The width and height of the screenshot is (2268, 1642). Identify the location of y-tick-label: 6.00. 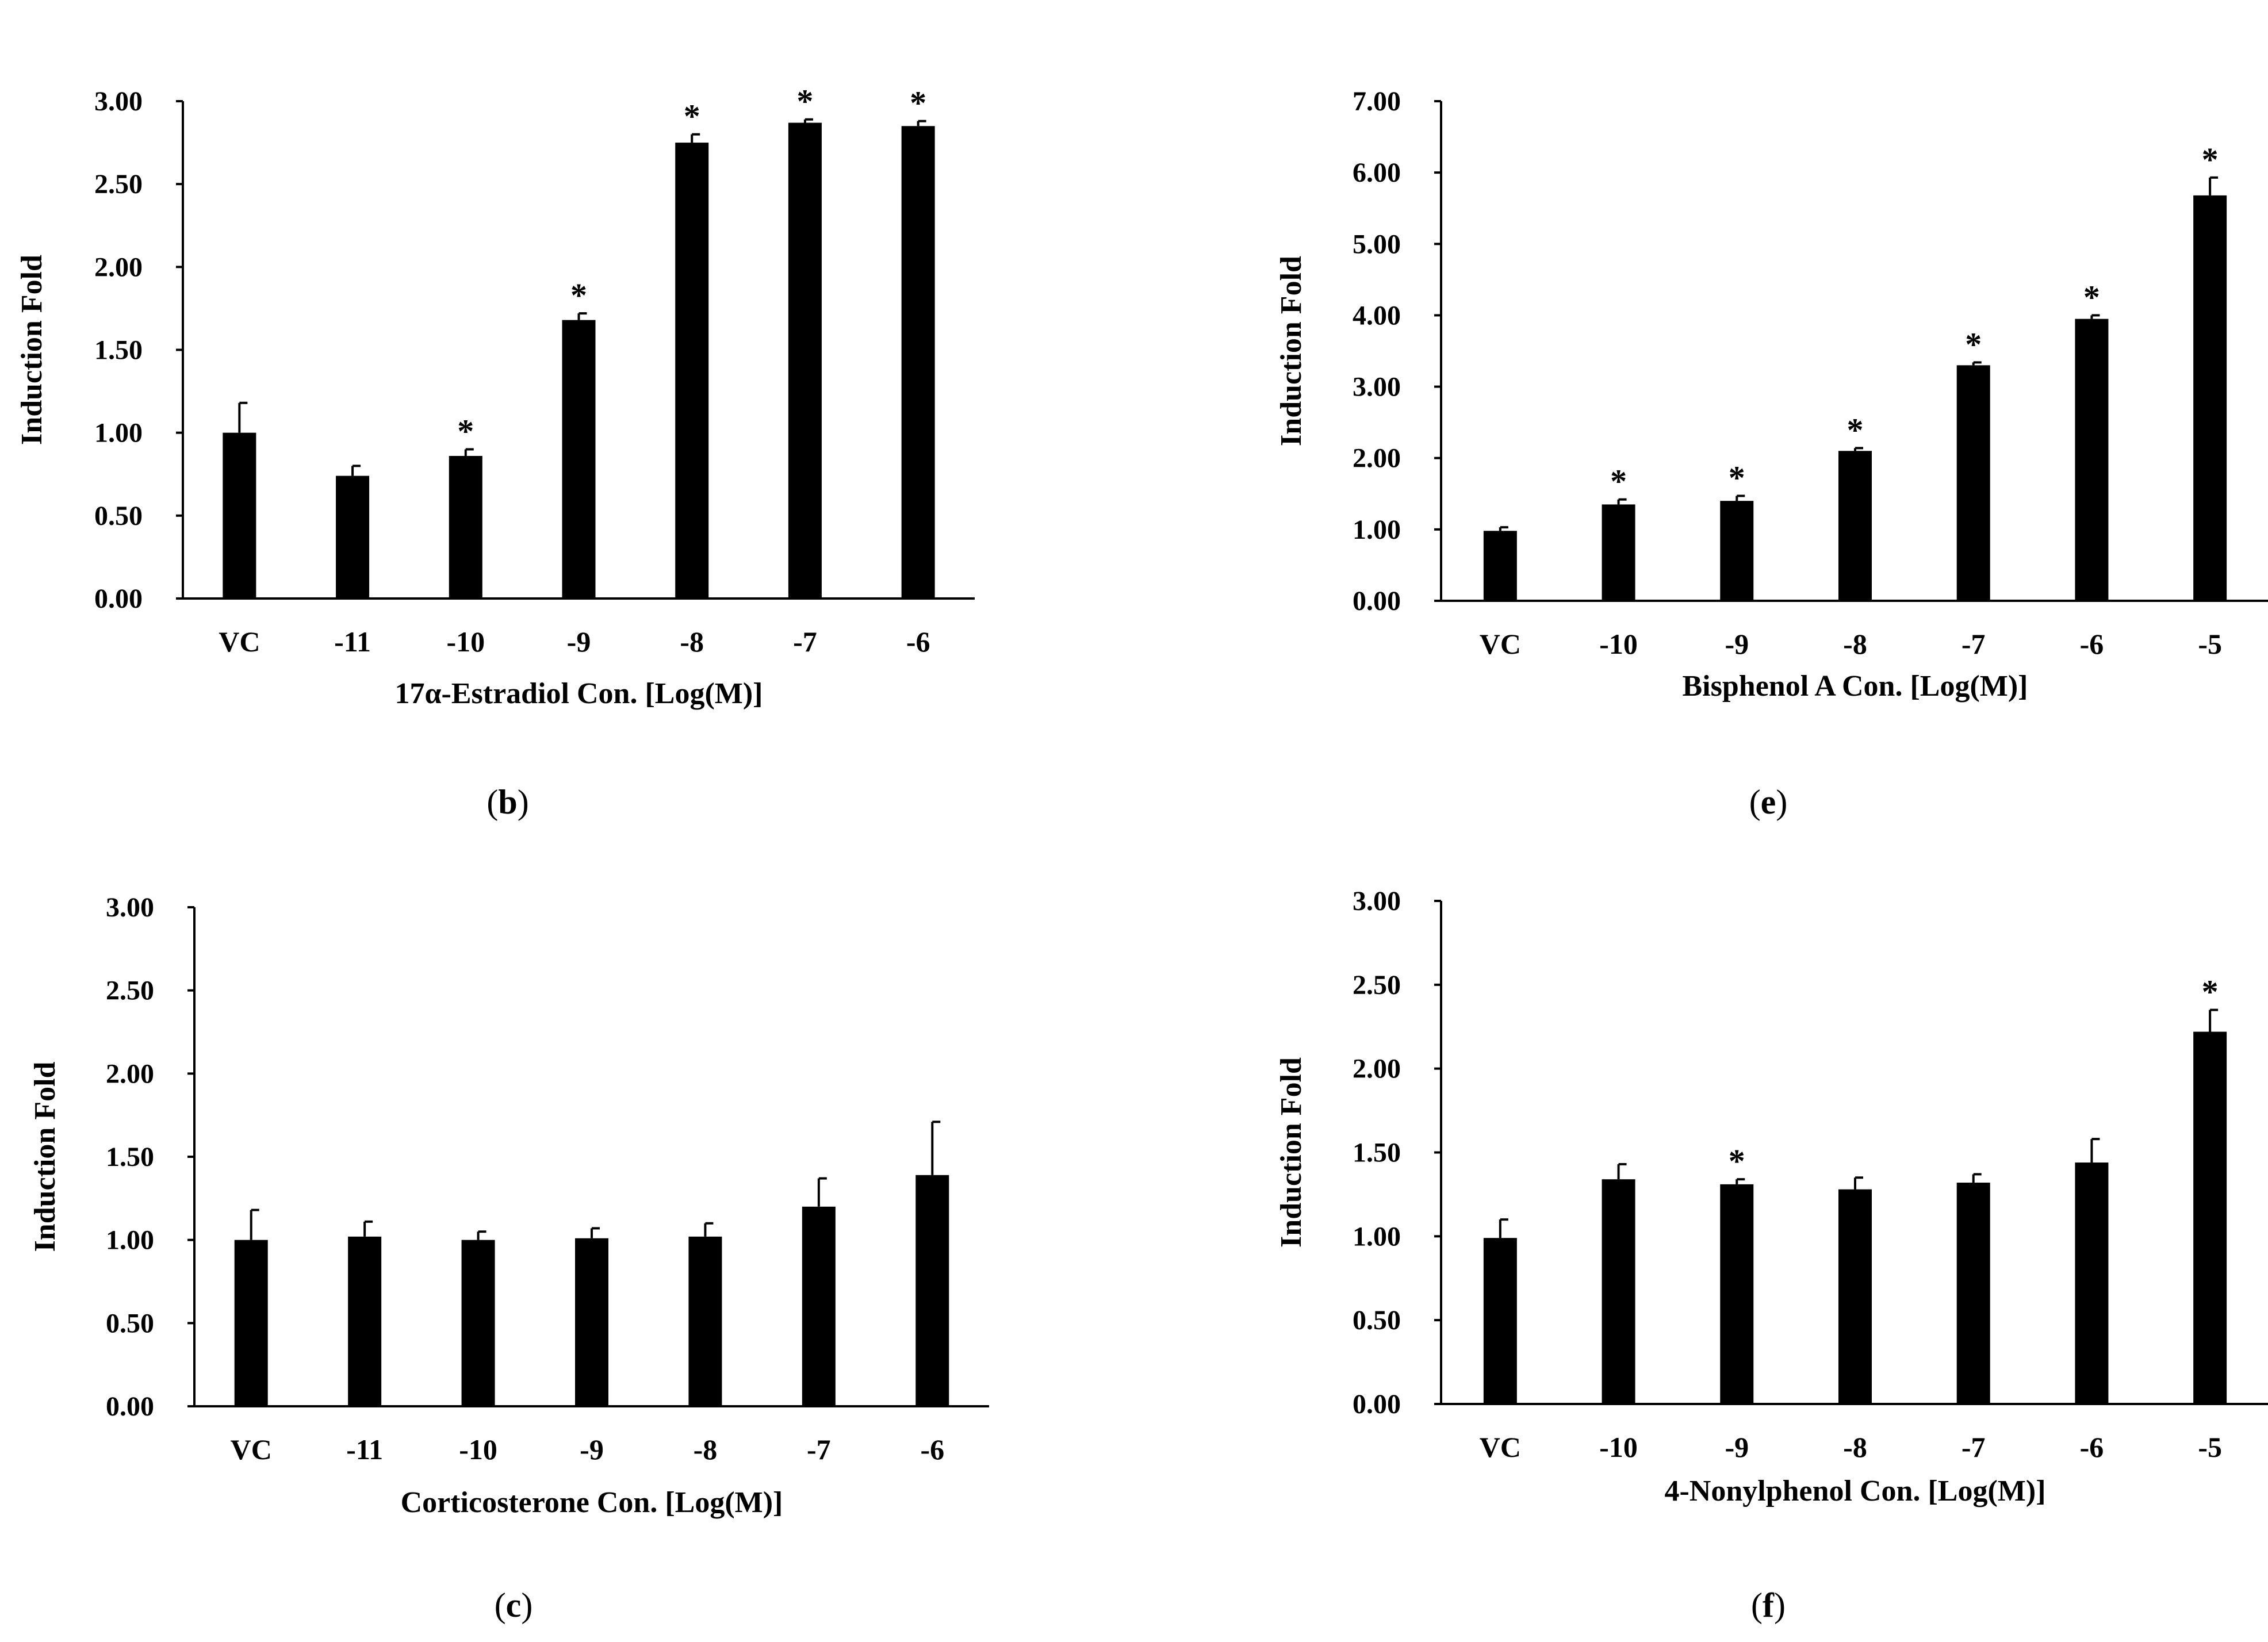
(1377, 173).